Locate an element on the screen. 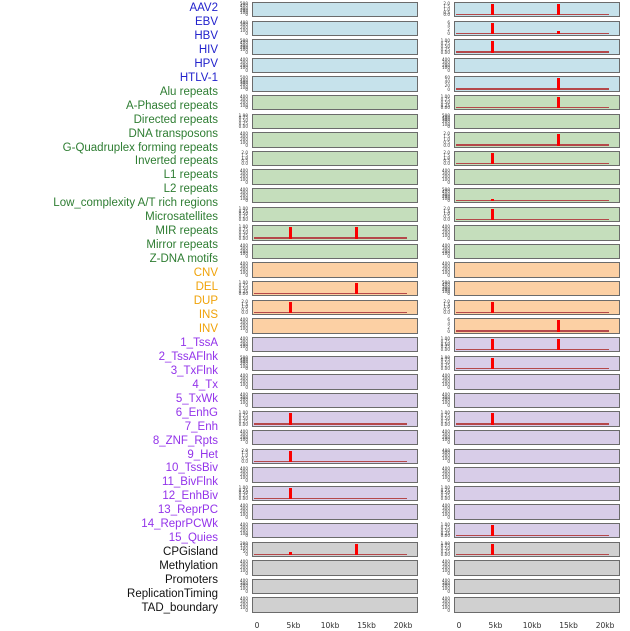  track-label: Alu repeats is located at coordinates (188, 91).